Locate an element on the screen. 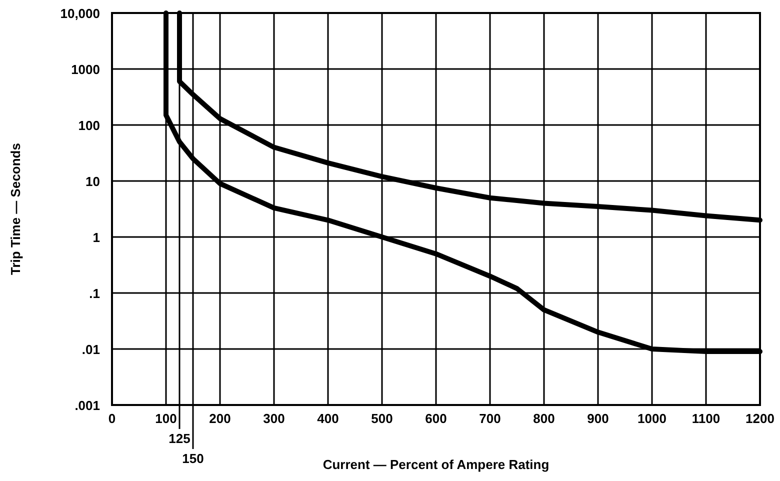 This screenshot has width=780, height=481. x-tick-label: 300 is located at coordinates (274, 418).